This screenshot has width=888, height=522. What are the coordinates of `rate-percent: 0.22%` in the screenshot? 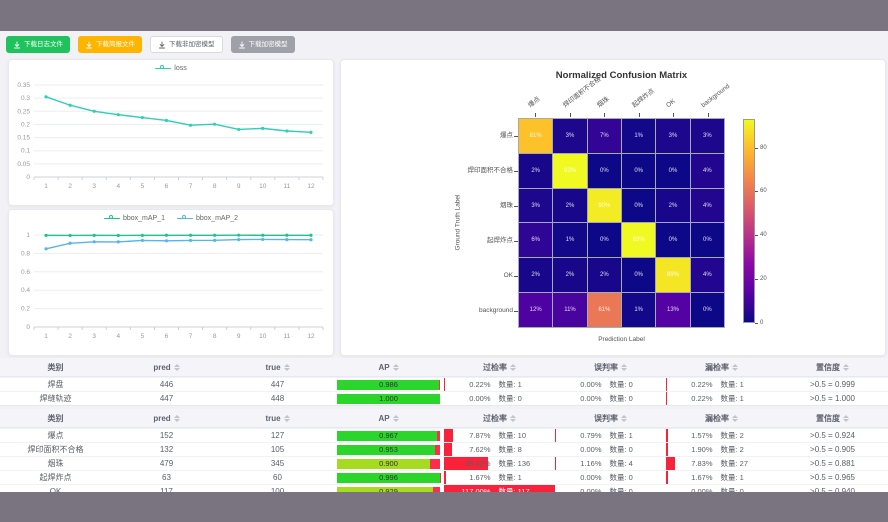 It's located at (702, 384).